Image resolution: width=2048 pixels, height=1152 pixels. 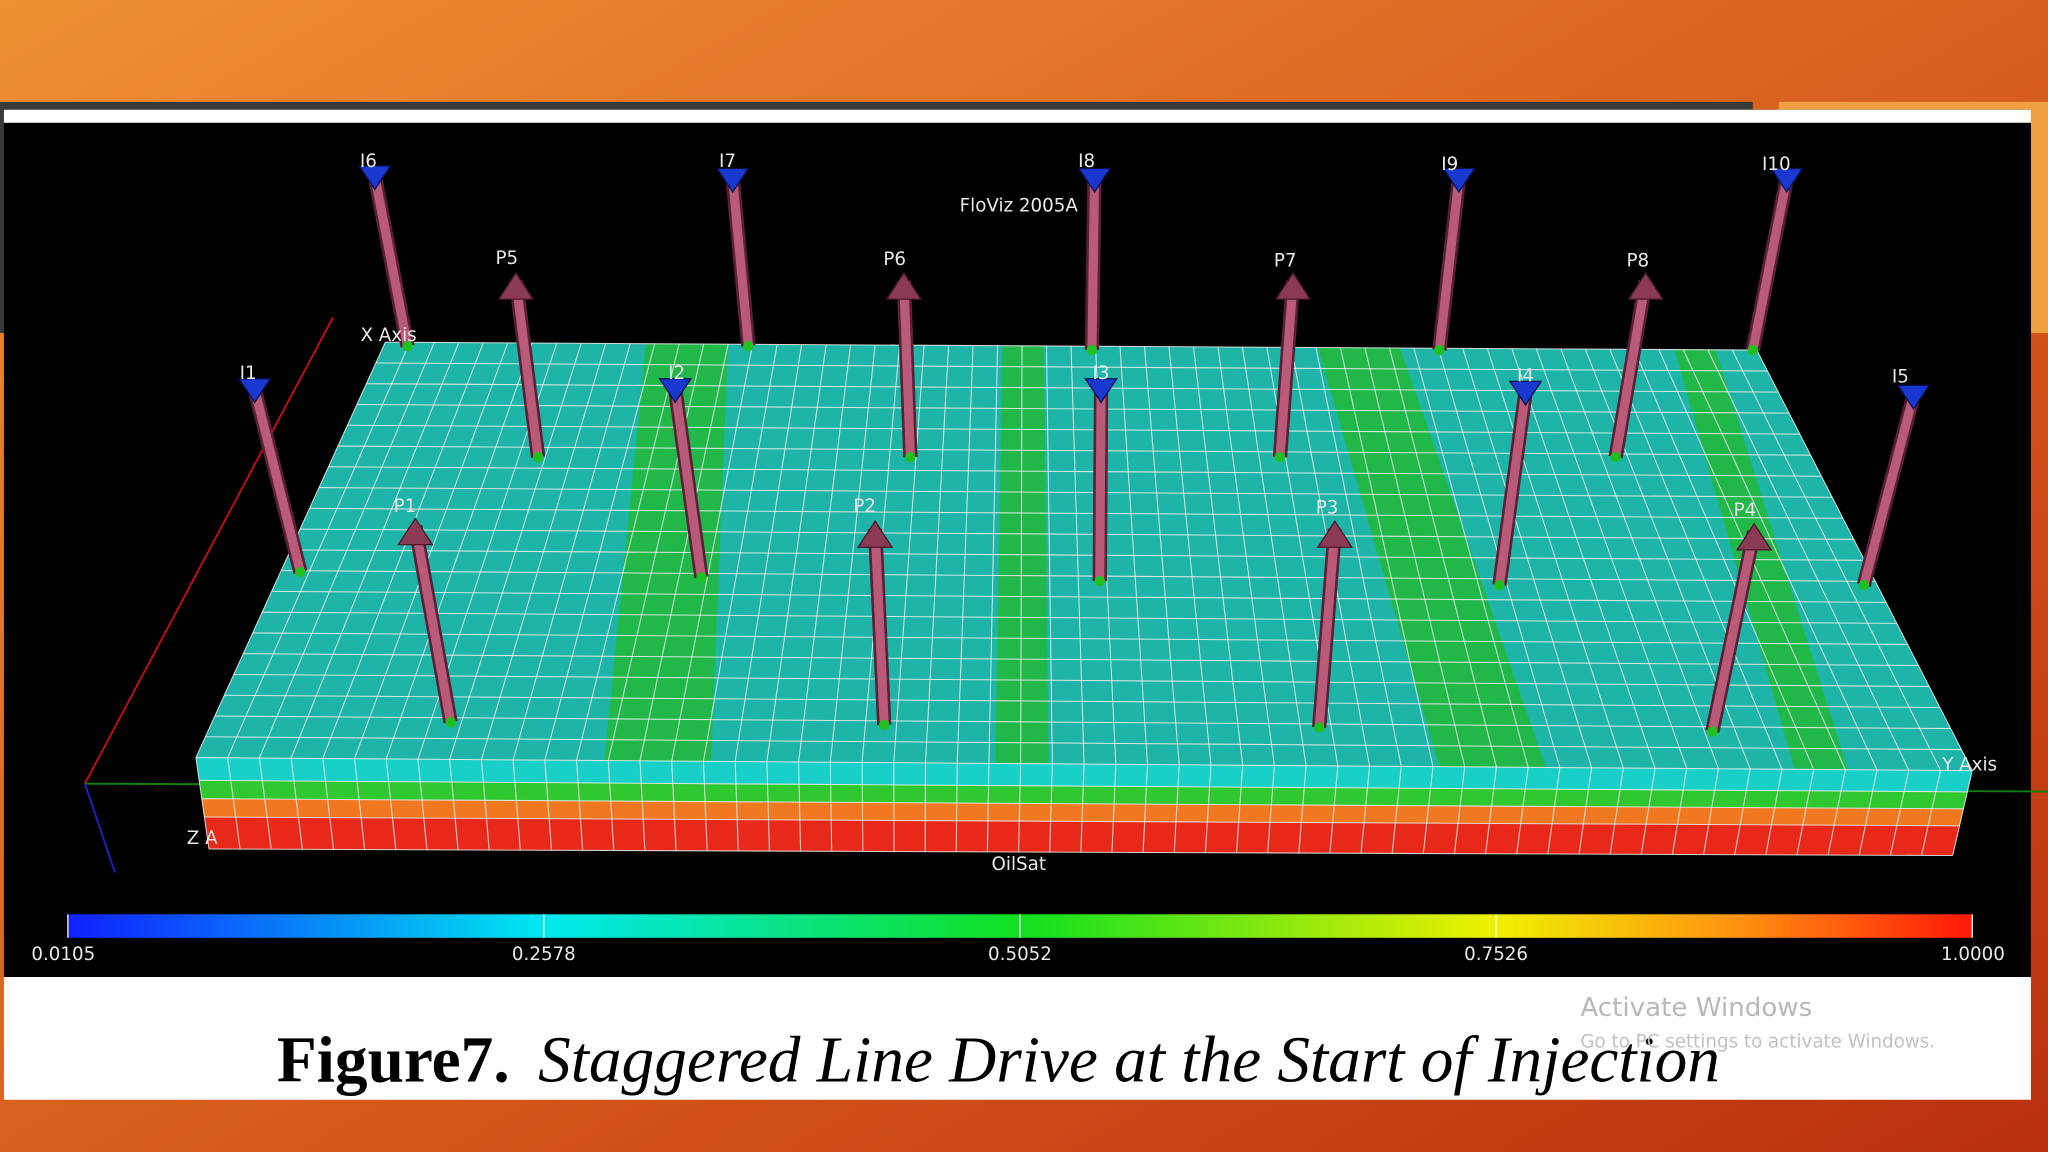 I want to click on well-label: P4, so click(x=1745, y=510).